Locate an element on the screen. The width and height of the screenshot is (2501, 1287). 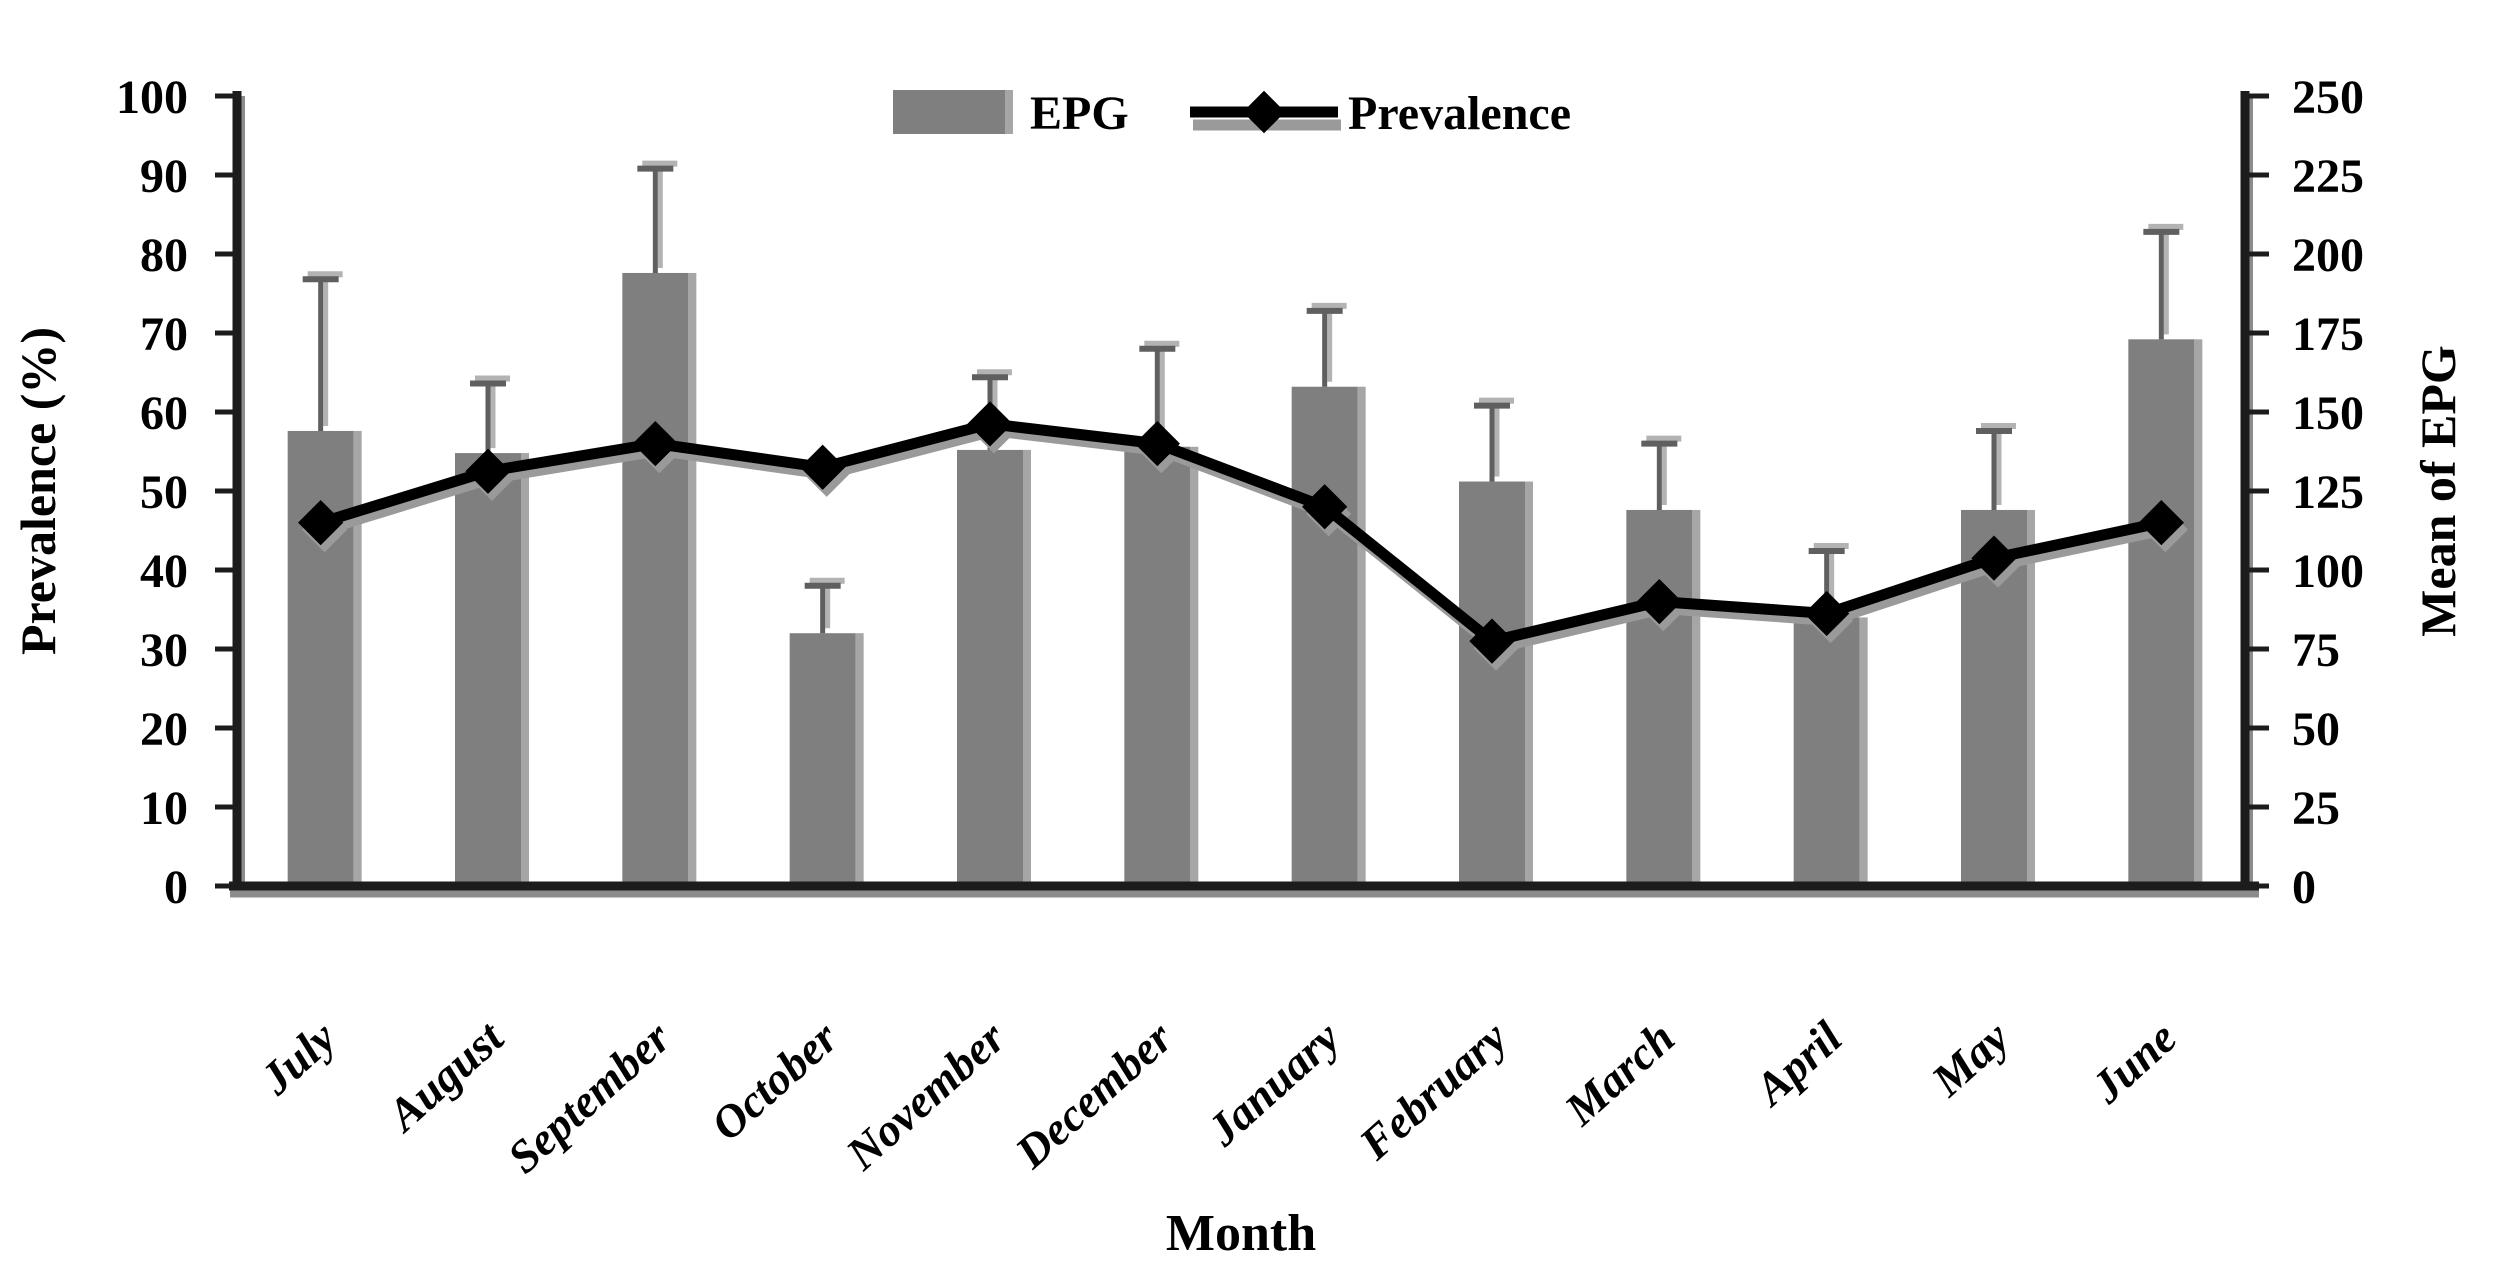
right-tick-label-0: 0 is located at coordinates (2304, 887).